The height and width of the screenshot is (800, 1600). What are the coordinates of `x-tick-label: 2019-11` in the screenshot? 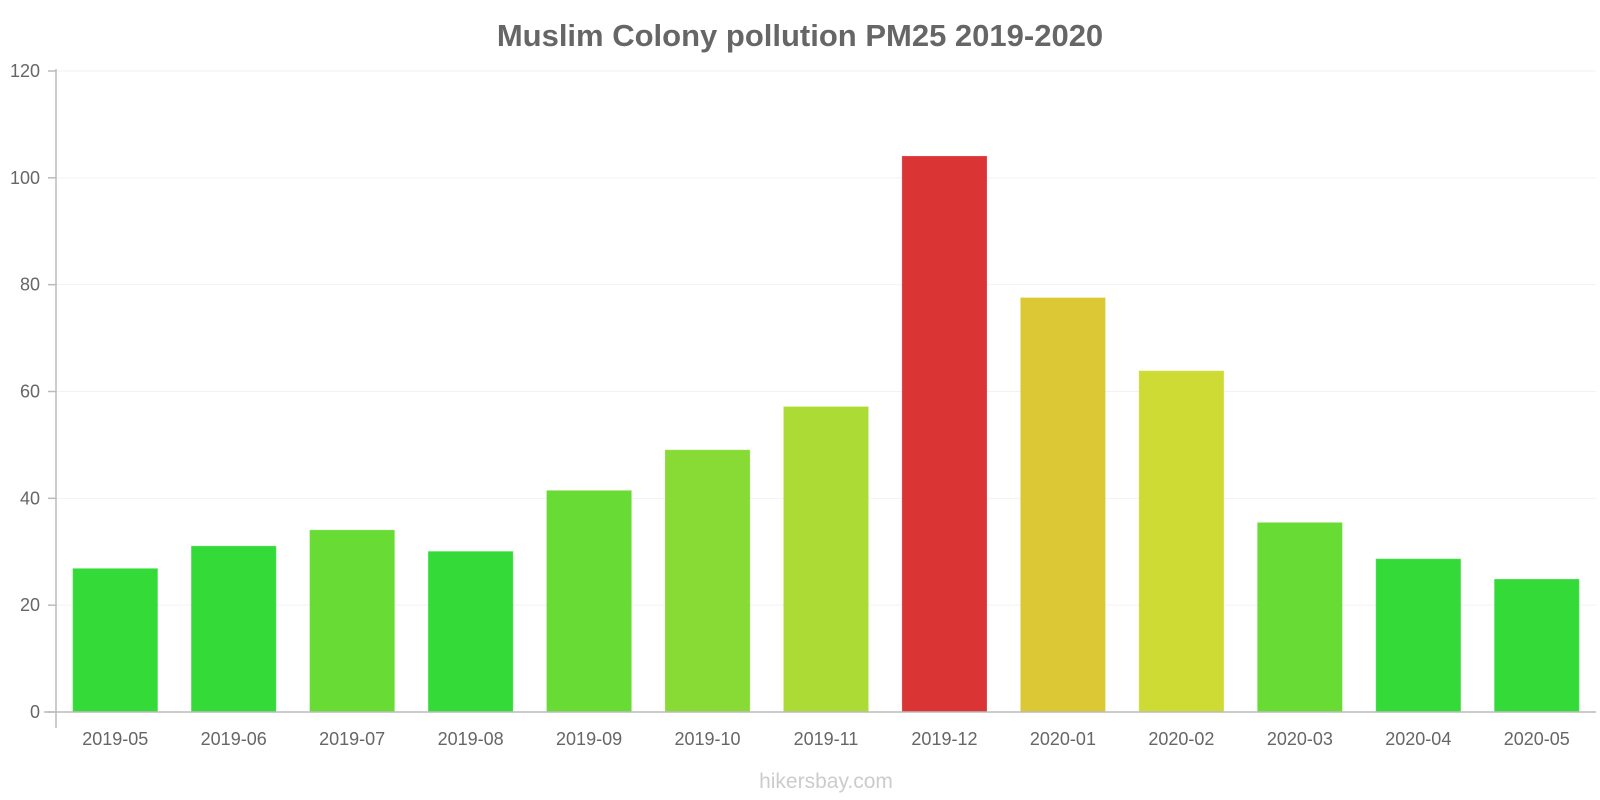 It's located at (826, 739).